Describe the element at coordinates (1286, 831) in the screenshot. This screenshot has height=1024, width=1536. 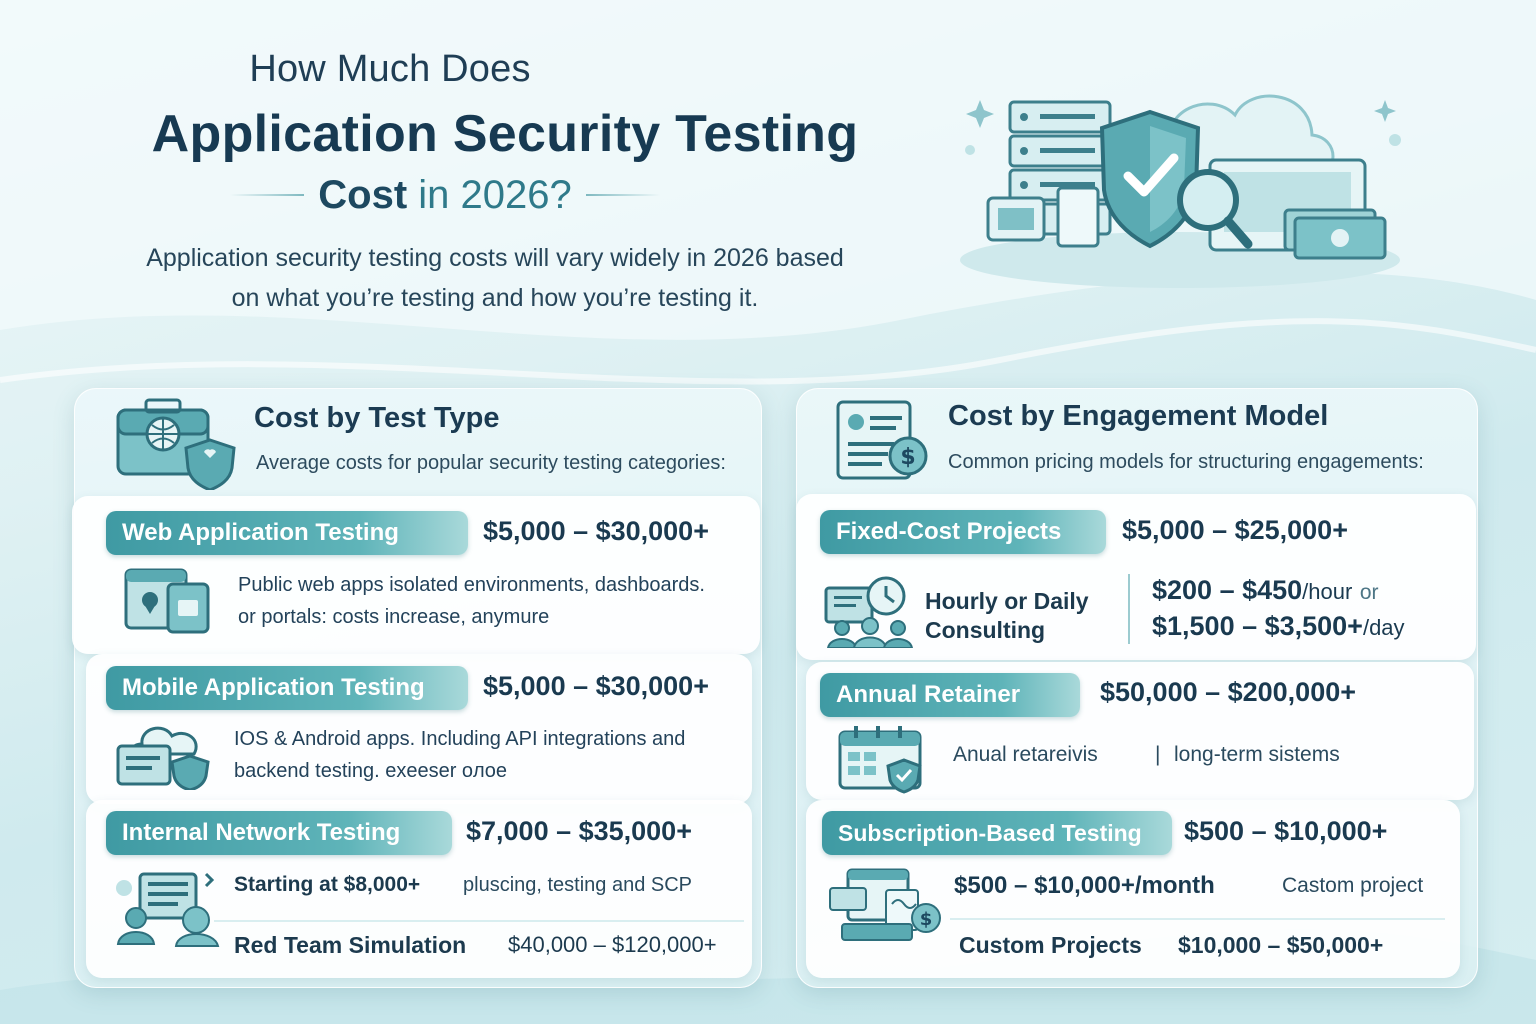
I see `subscription-price: $500 – $10,000+` at that location.